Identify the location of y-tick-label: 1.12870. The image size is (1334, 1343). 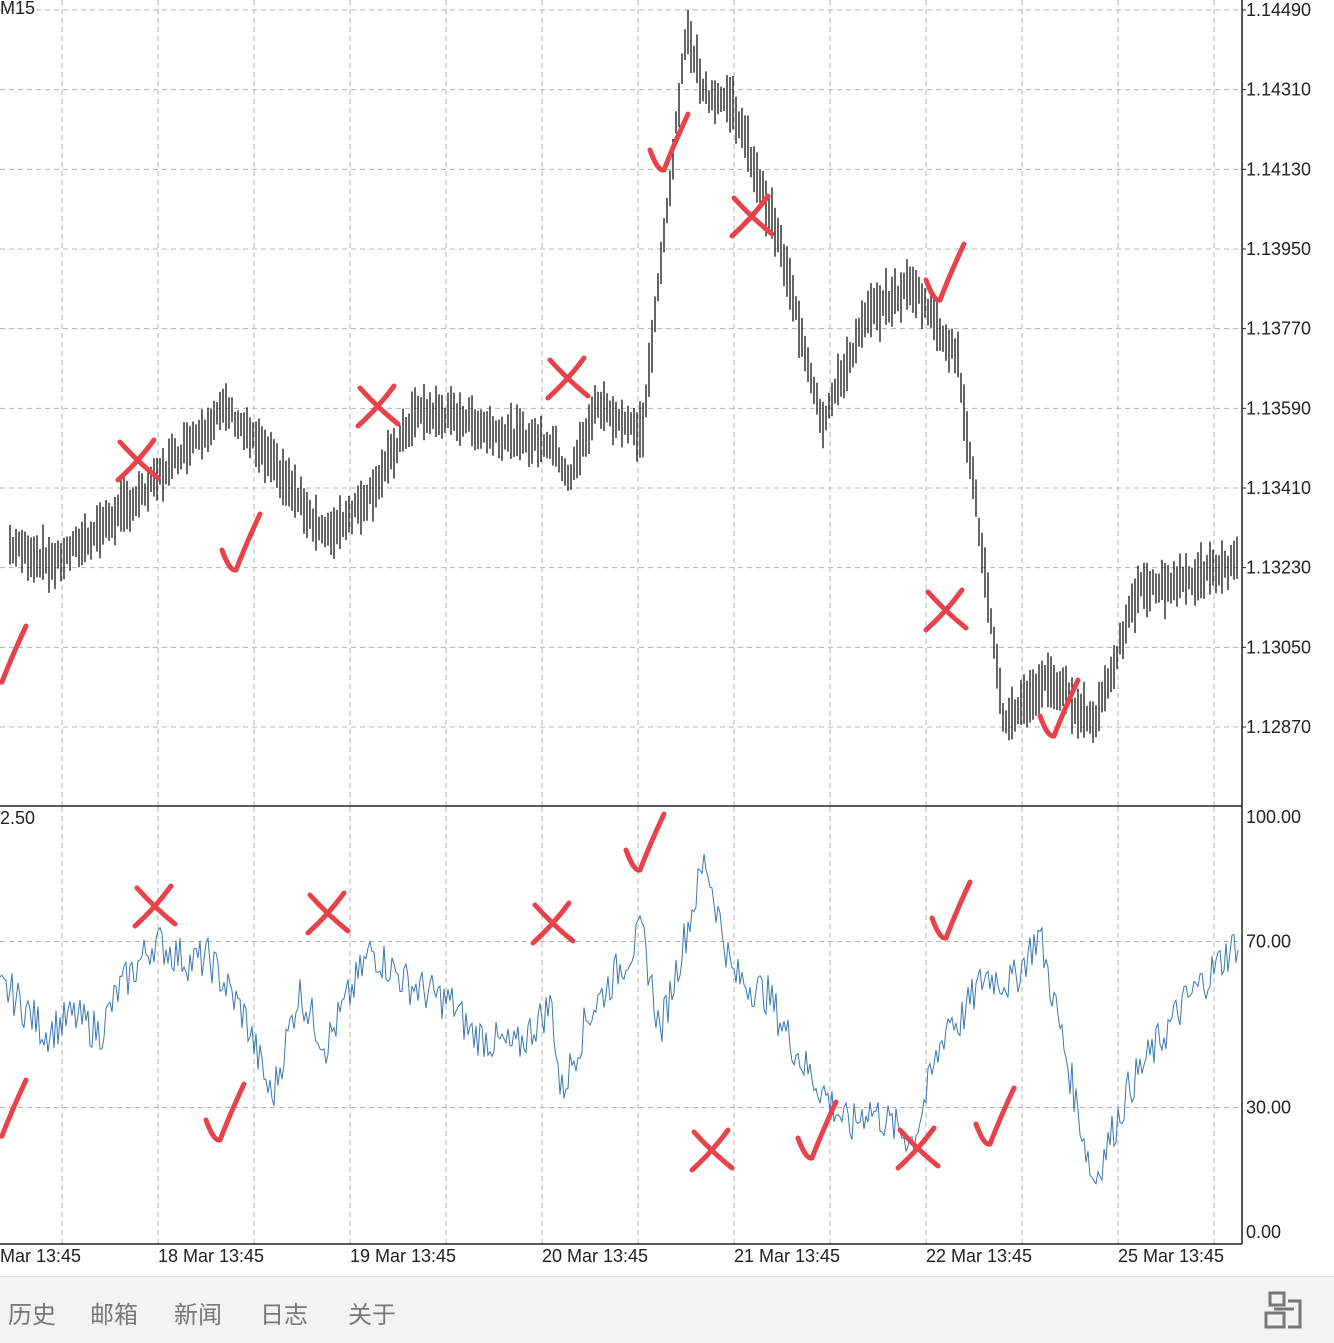
(1278, 727).